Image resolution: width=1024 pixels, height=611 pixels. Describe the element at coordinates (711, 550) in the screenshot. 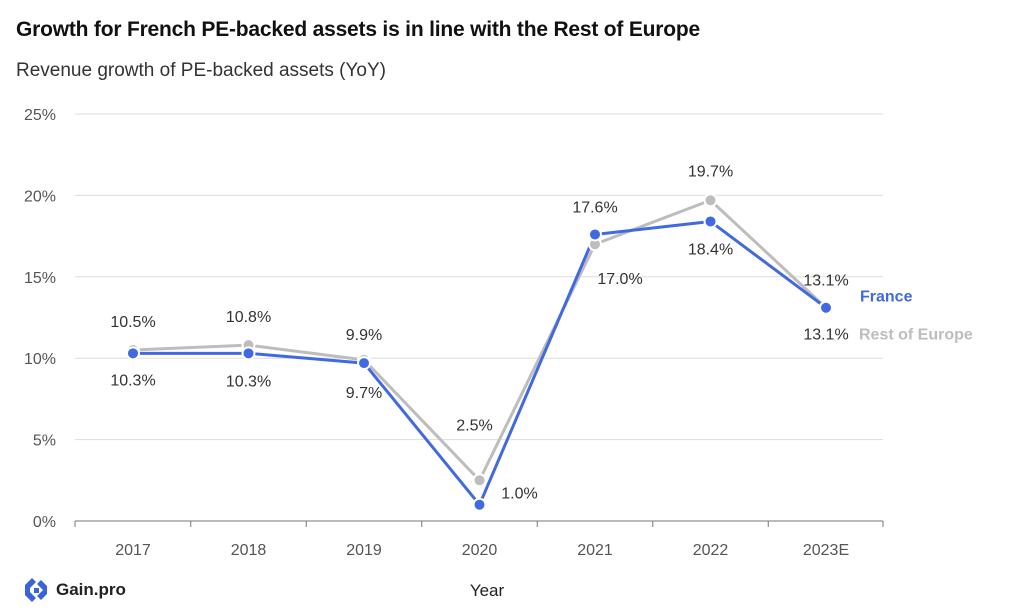

I see `x-tick-label: 2022` at that location.